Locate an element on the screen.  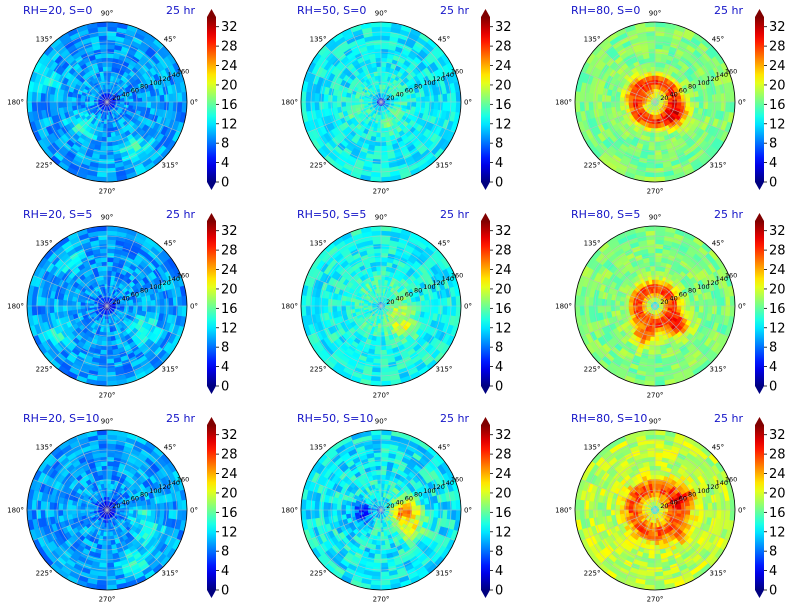
radial-tick-label: 100 is located at coordinates (703, 83).